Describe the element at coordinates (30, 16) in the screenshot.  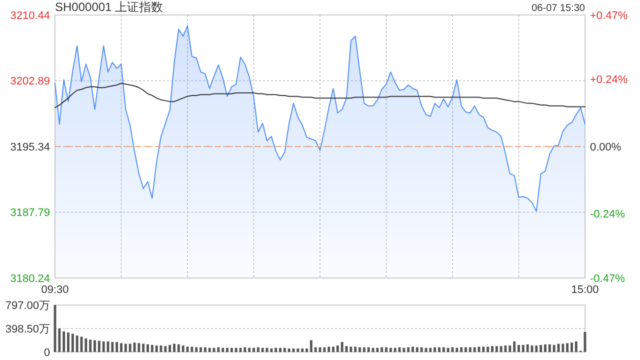
I see `y-tick-label: 3210.44` at that location.